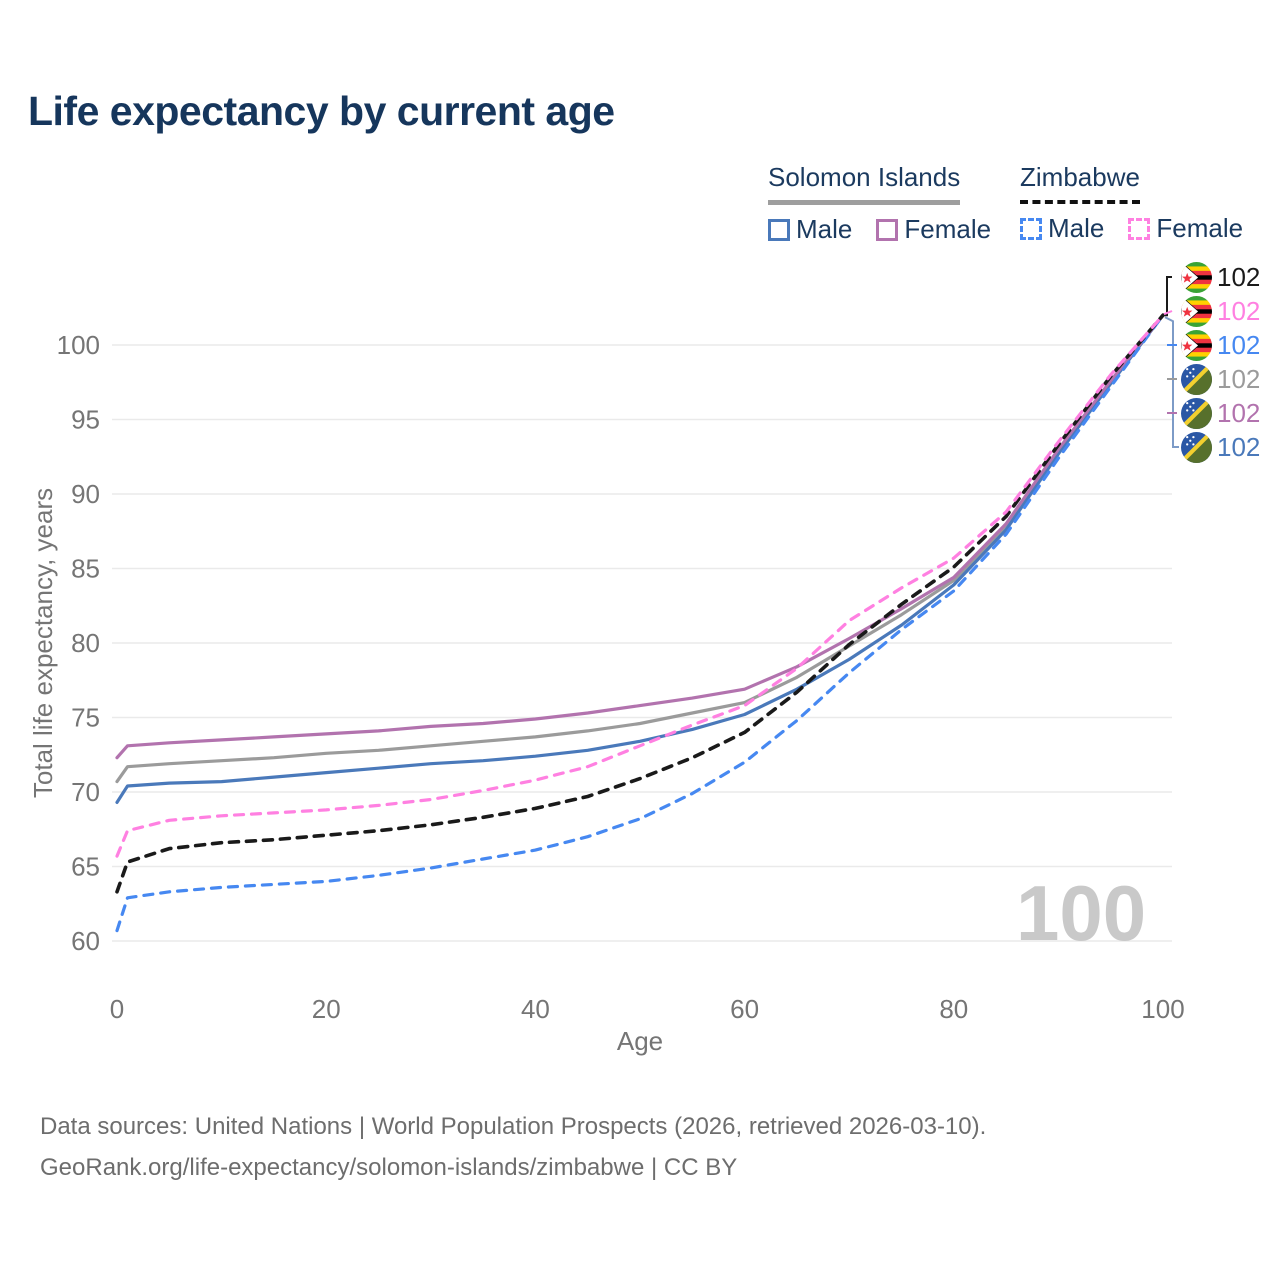  What do you see at coordinates (1185, 228) in the screenshot?
I see `legend-item-zimbabwe-female: Female` at bounding box center [1185, 228].